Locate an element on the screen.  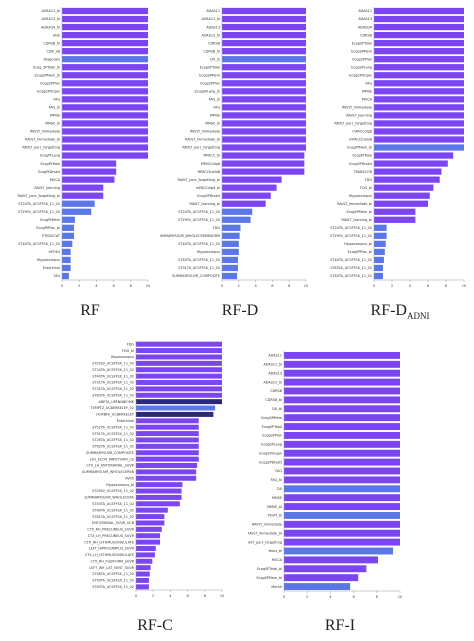
category-label: ENTORHINAL_SUVR_UCB is located at coordinates (113, 523).